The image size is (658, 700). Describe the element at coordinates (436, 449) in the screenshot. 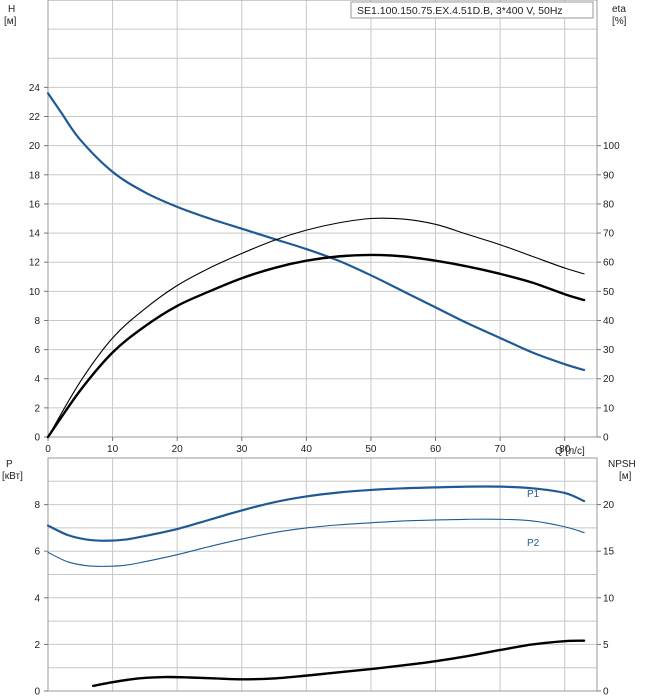

I see `x-tick-label-6: 60` at that location.